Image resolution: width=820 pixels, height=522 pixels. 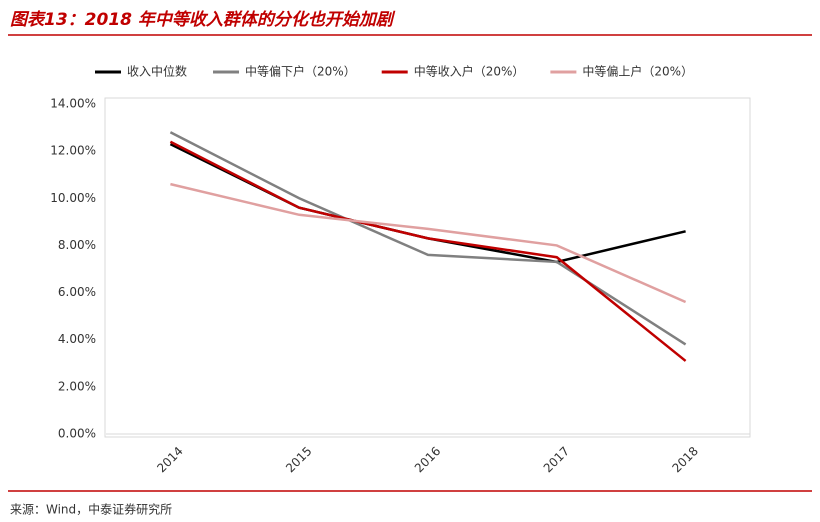 What do you see at coordinates (77, 292) in the screenshot?
I see `y-tick-label: 6.00%` at bounding box center [77, 292].